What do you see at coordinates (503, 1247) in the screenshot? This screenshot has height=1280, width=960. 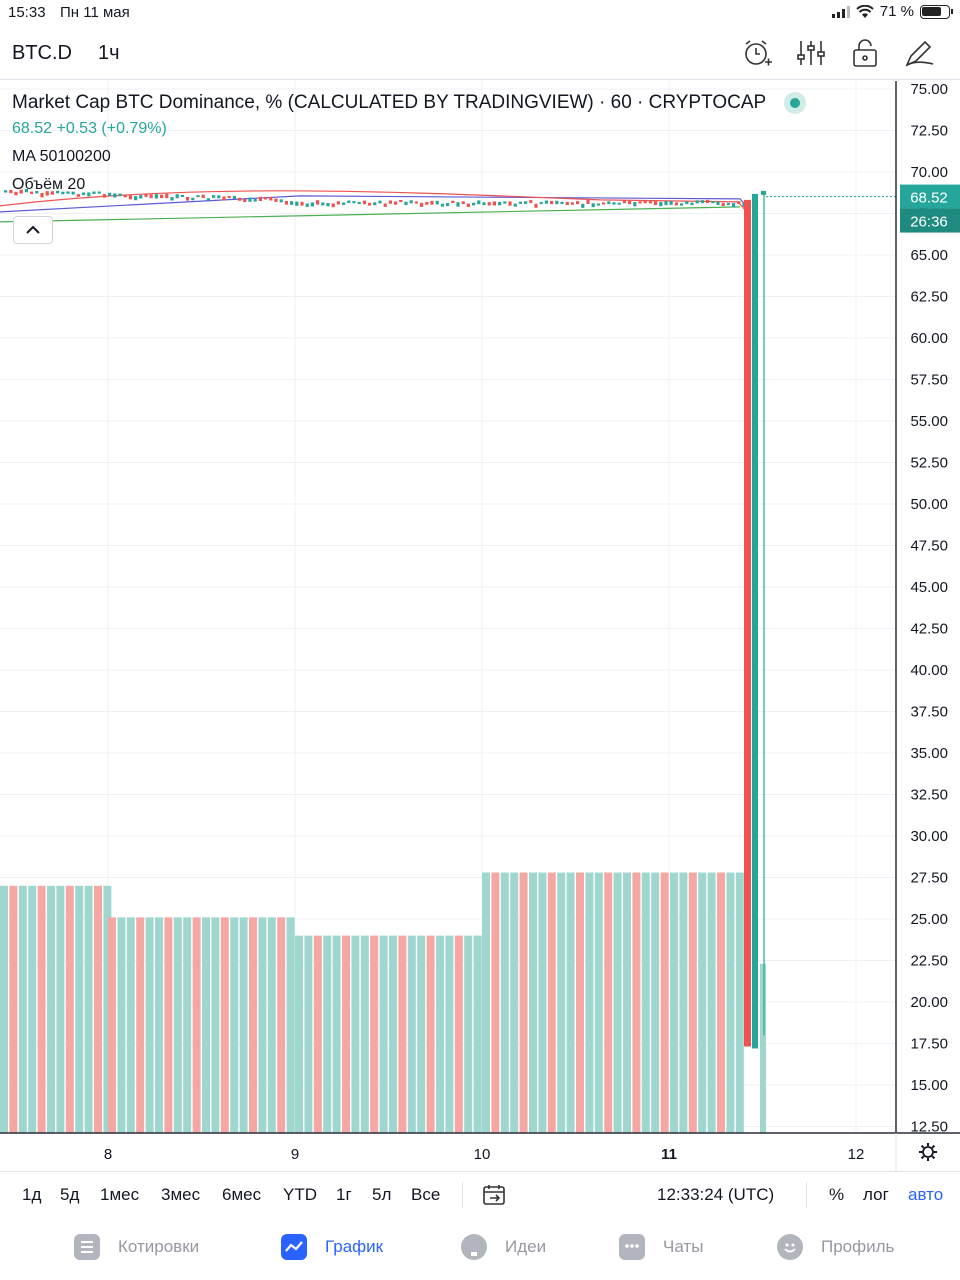 I see `tab-ideas: Идеи` at bounding box center [503, 1247].